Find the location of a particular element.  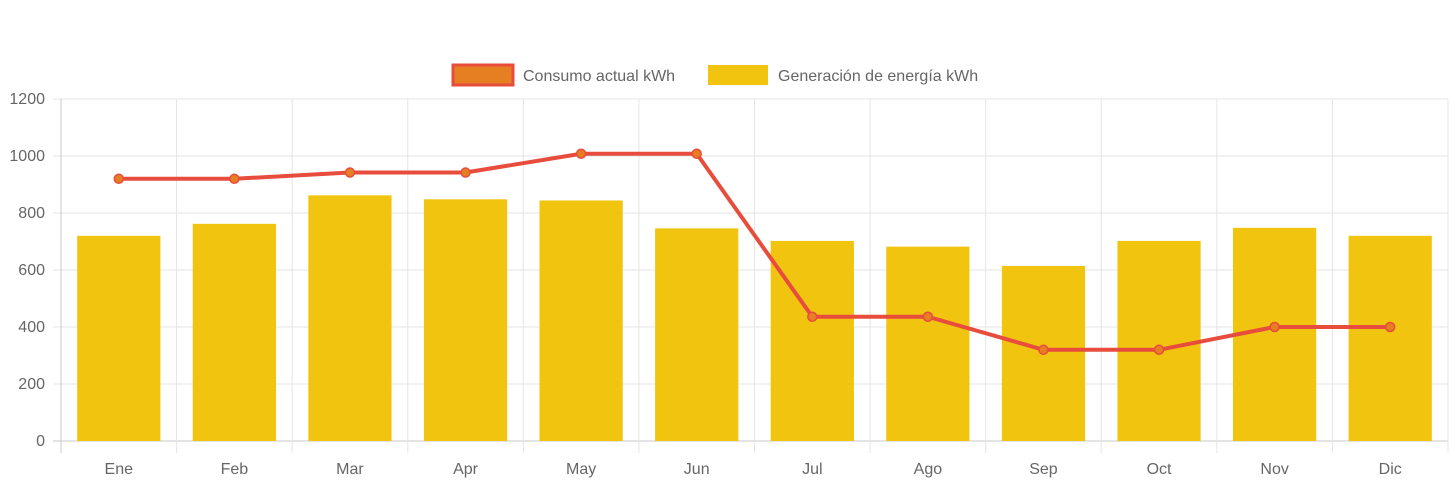

x-tick-label: Oct is located at coordinates (1159, 469).